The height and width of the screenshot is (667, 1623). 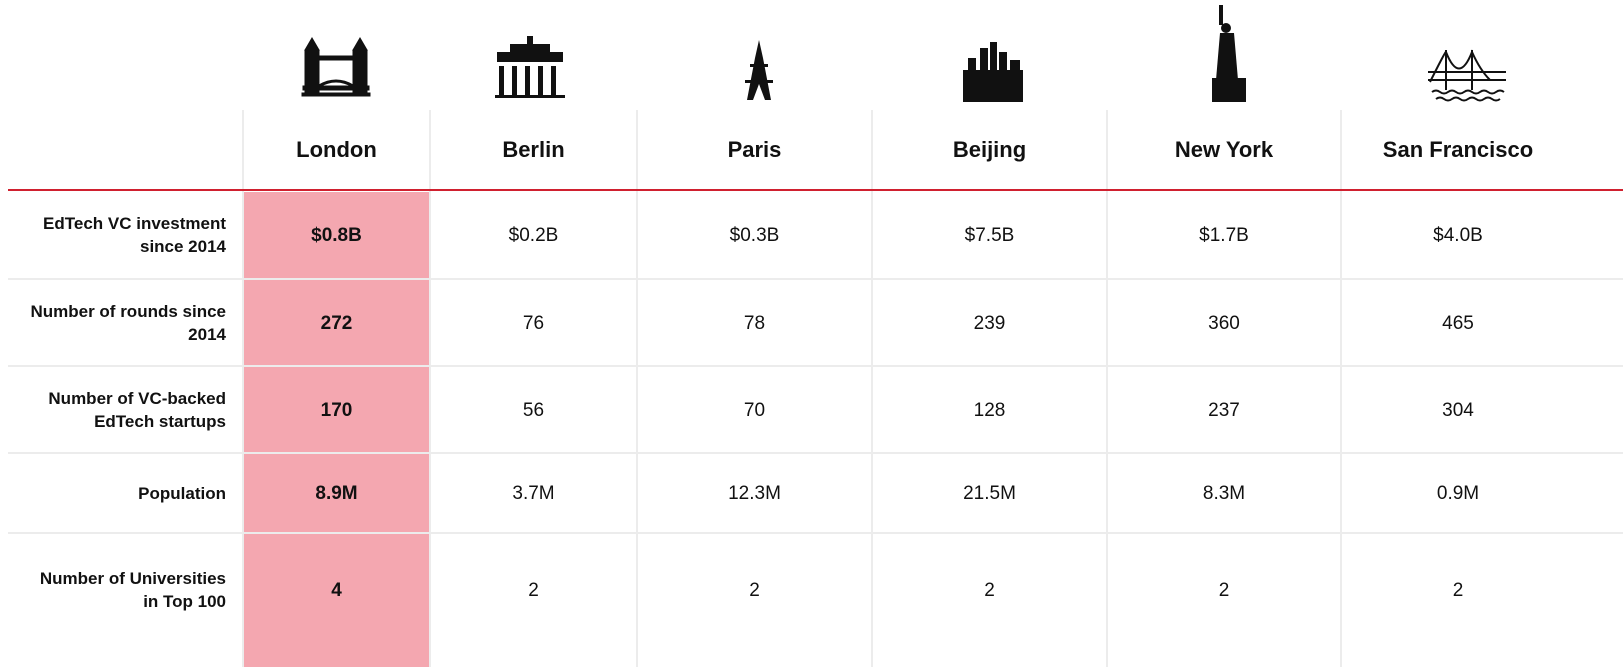 What do you see at coordinates (533, 323) in the screenshot?
I see `table-cell: 76` at bounding box center [533, 323].